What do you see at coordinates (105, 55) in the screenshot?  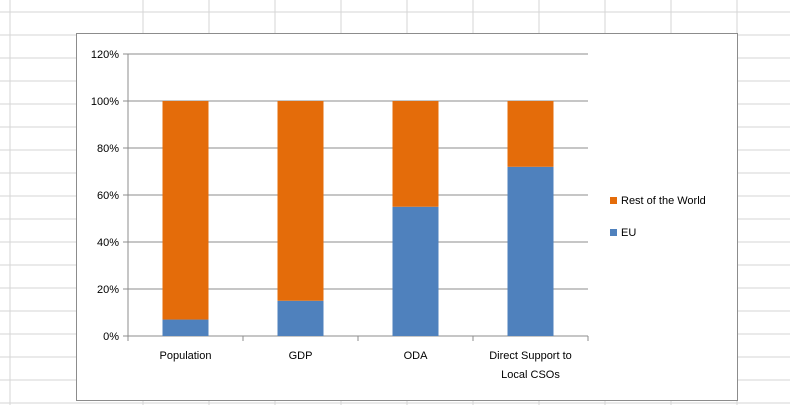 I see `y-tick-label: 120%` at bounding box center [105, 55].